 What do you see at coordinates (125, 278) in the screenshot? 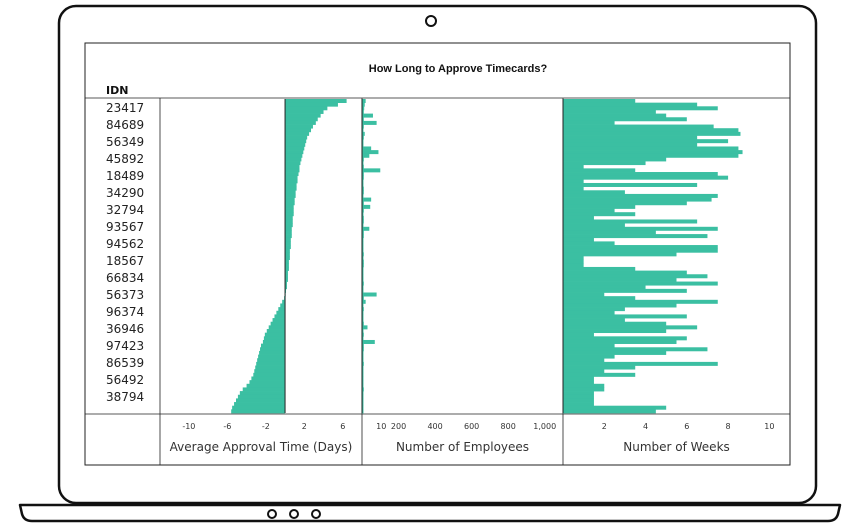
I see `id-label: 66834` at bounding box center [125, 278].